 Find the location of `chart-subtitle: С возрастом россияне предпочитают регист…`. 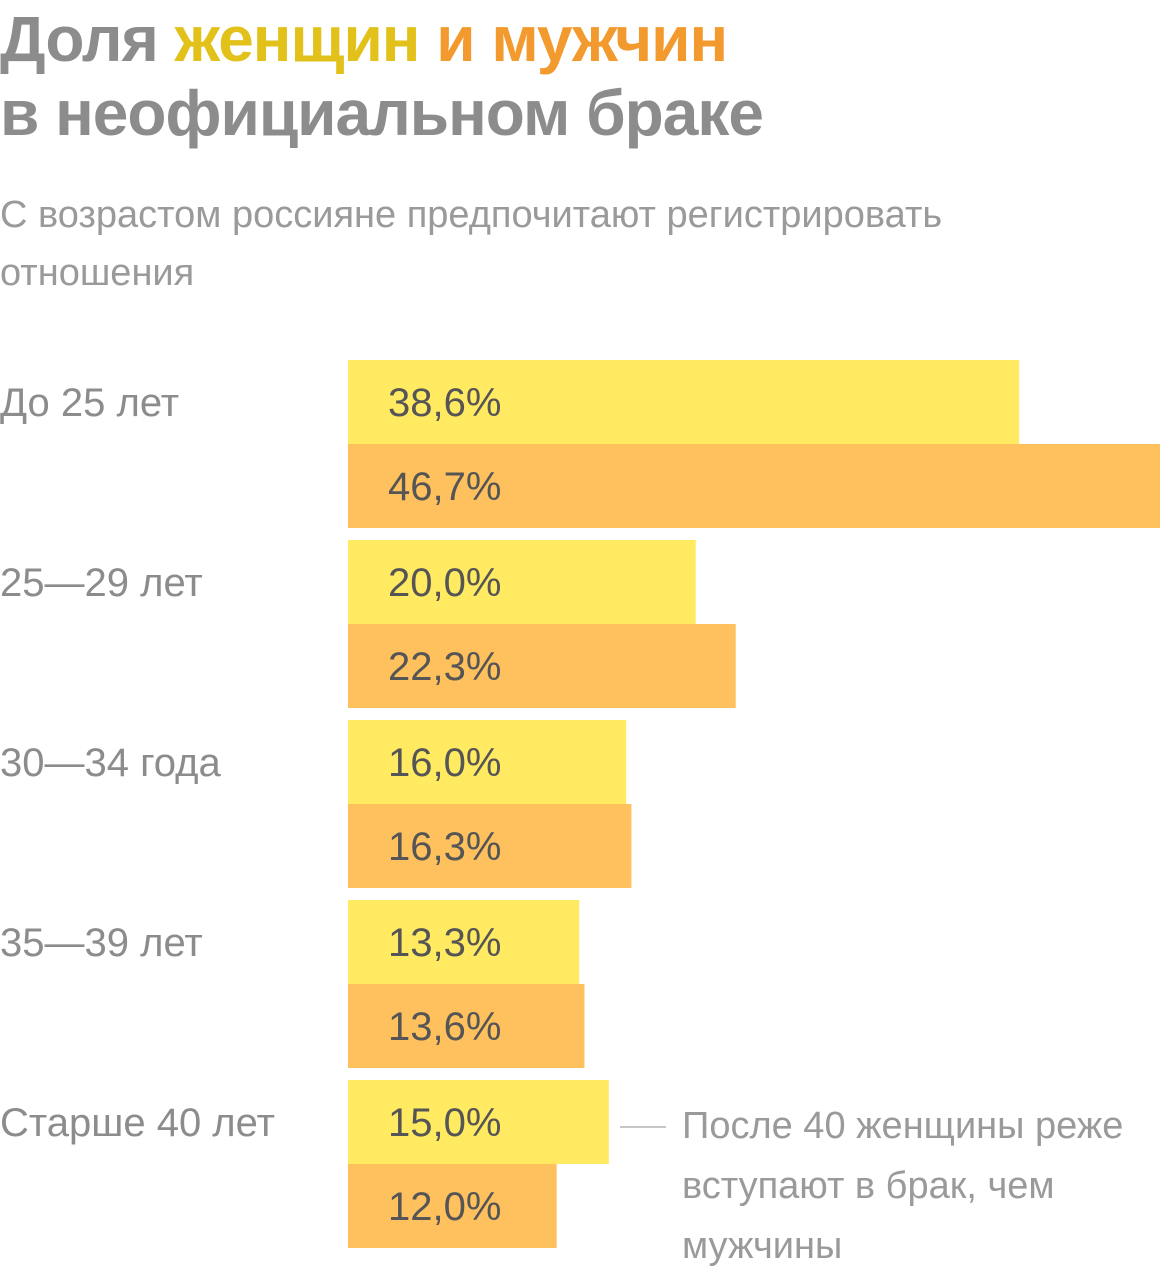

chart-subtitle: С возрастом россияне предпочитают регист… is located at coordinates (471, 244).